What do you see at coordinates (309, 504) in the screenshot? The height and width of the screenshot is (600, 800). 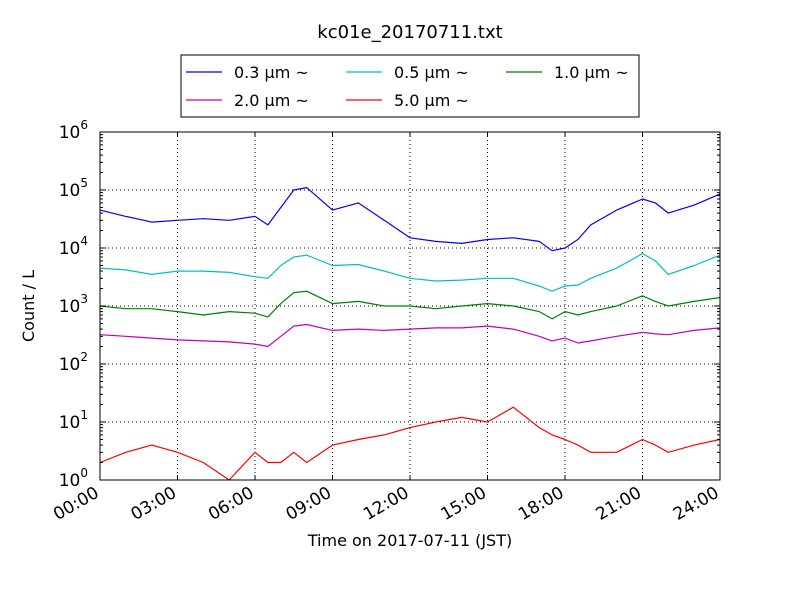 I see `x-tick-label: 09:00` at bounding box center [309, 504].